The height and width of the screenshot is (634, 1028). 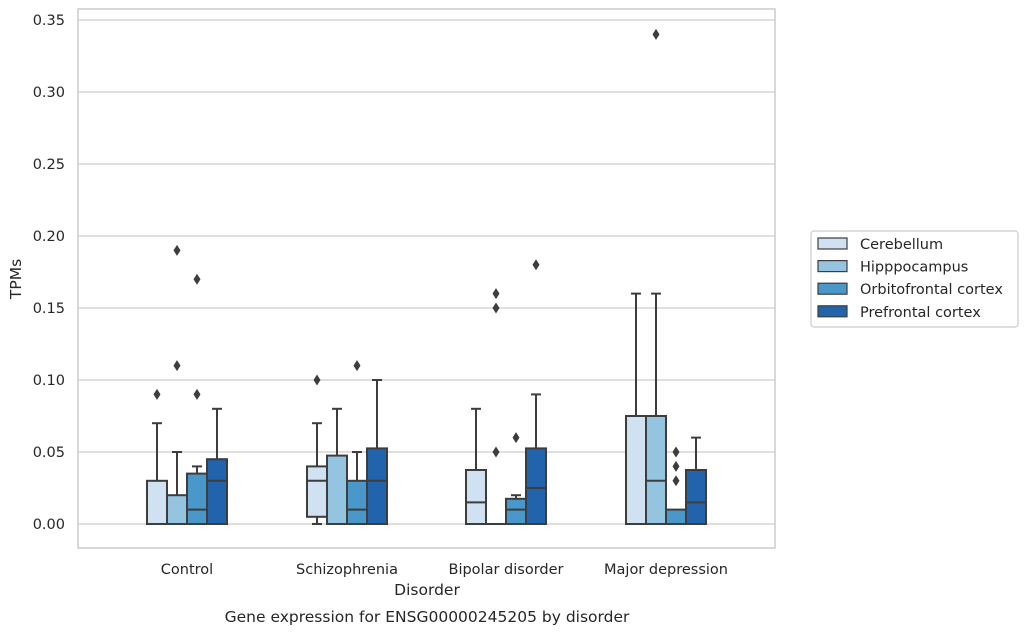 What do you see at coordinates (49, 21) in the screenshot?
I see `y-tick-label: 0.35` at bounding box center [49, 21].